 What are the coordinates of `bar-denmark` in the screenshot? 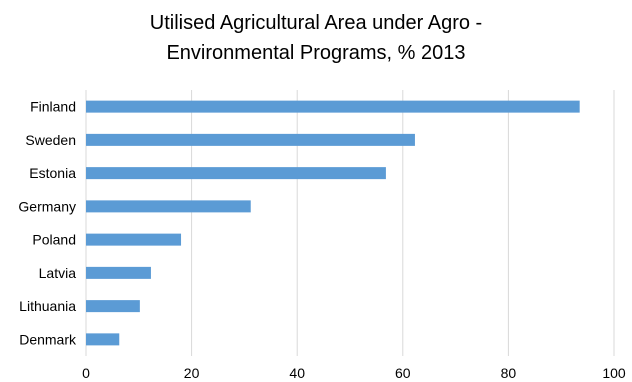 It's located at (103, 339).